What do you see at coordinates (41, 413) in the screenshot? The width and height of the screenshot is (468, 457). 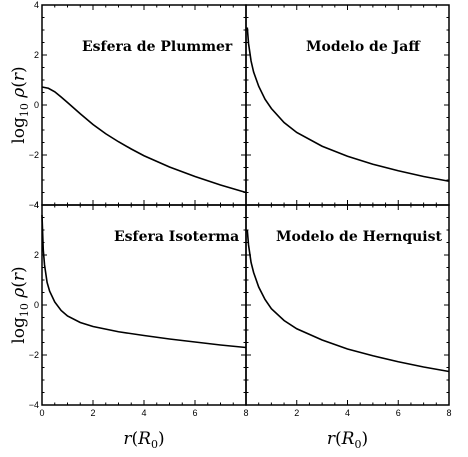 I see `x-tick-label: 0` at bounding box center [41, 413].